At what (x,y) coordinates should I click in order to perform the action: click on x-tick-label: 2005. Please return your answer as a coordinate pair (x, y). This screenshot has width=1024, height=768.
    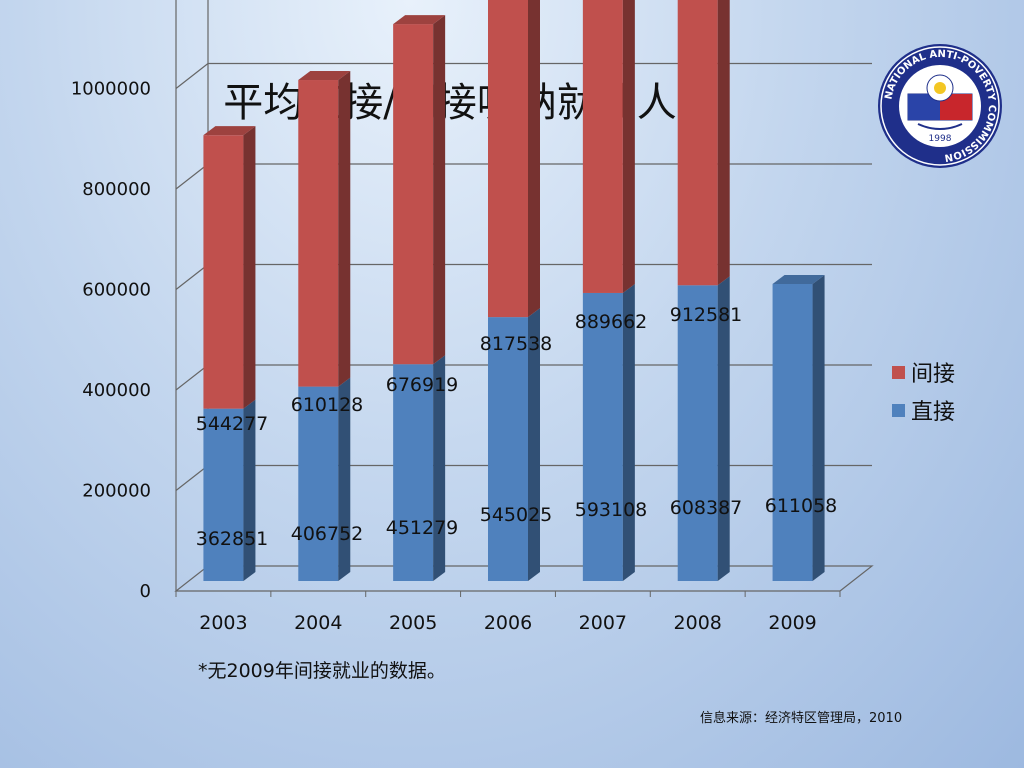
    Looking at the image, I should click on (413, 623).